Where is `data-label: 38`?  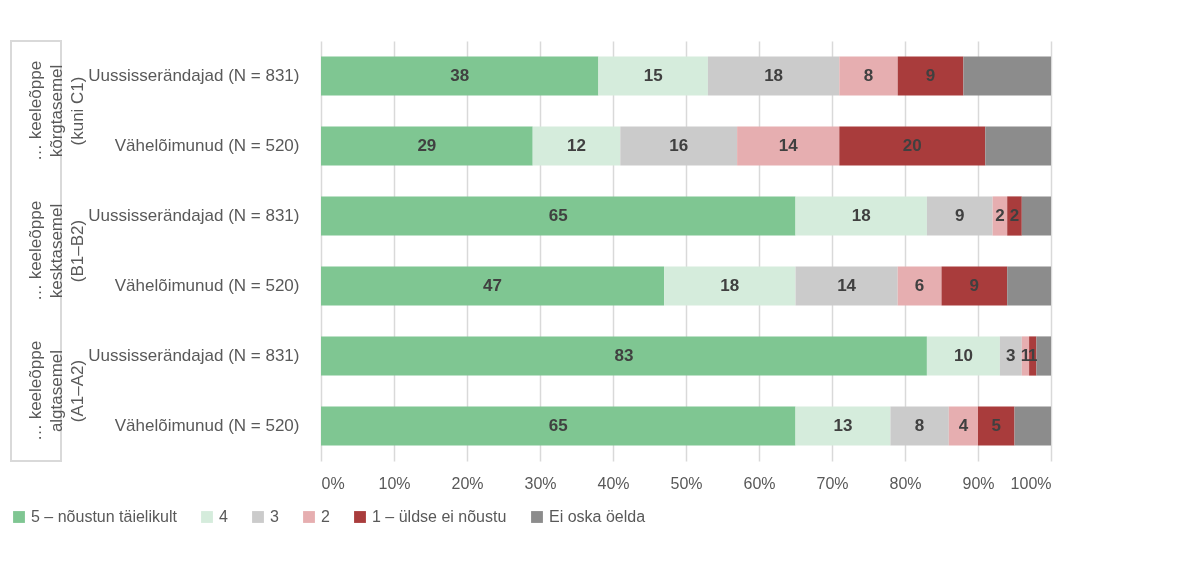 data-label: 38 is located at coordinates (460, 75).